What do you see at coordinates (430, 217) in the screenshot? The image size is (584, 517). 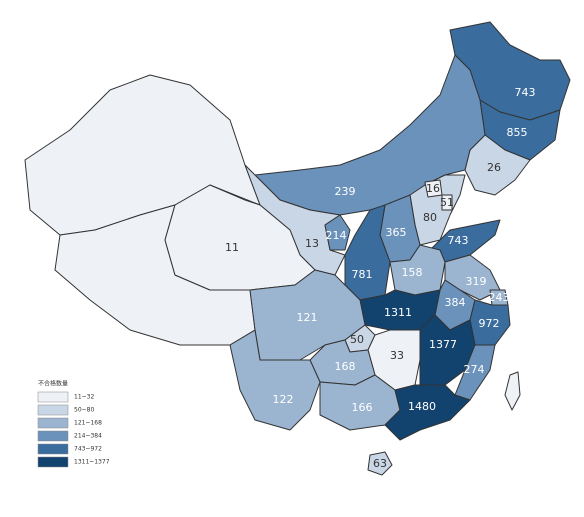 I see `region-value: 80` at bounding box center [430, 217].